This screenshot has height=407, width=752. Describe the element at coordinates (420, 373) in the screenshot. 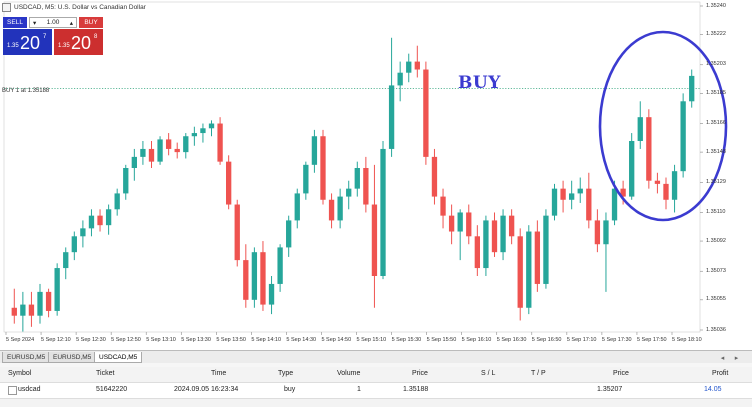

I see `header-price: Price` at that location.